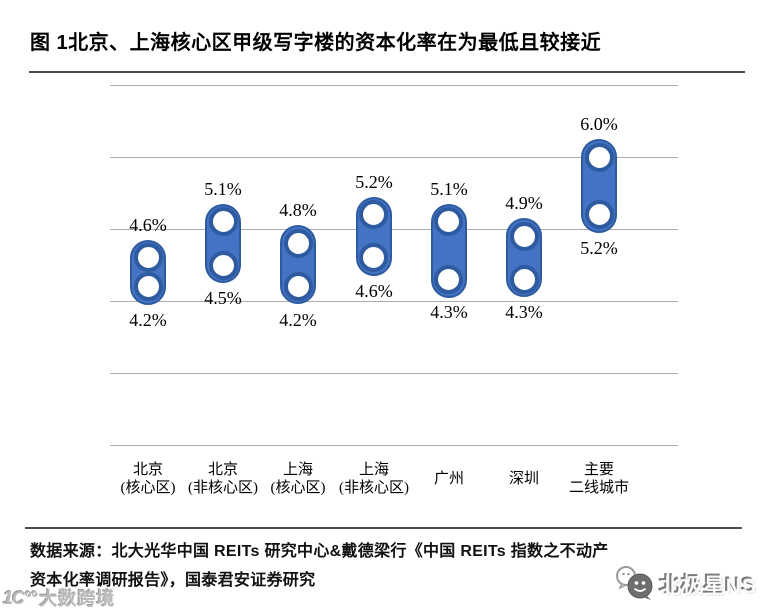 This screenshot has width=761, height=614. What do you see at coordinates (387, 72) in the screenshot?
I see `title-divider` at bounding box center [387, 72].